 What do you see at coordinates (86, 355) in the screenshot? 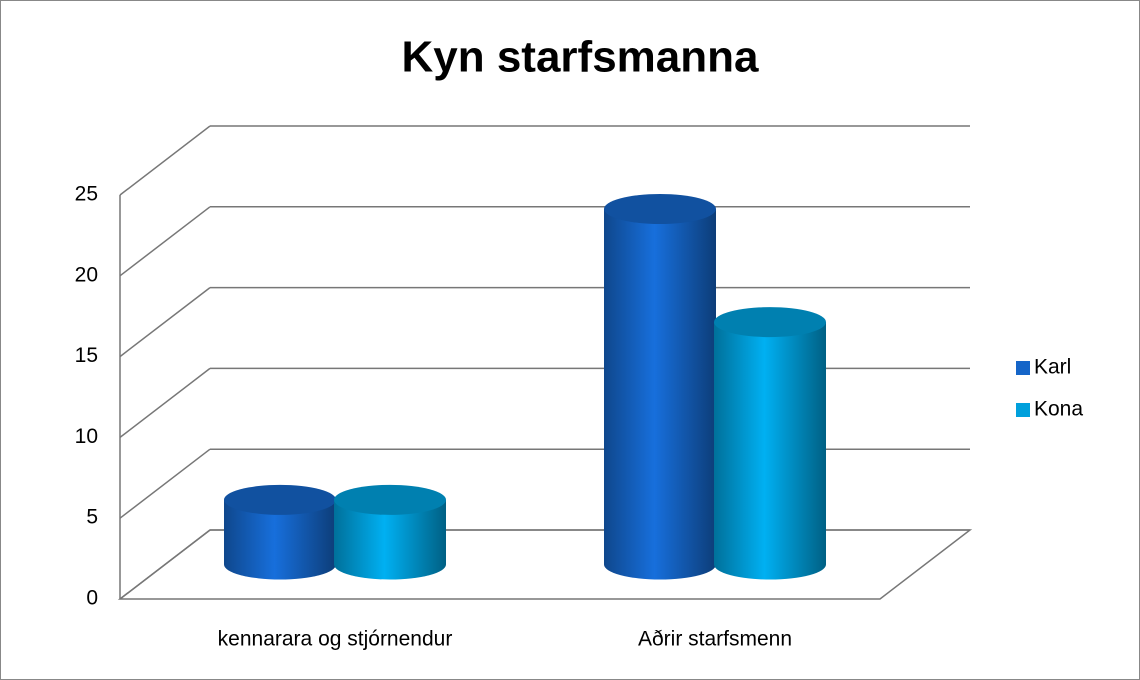
I see `y-tick-label: 15` at bounding box center [86, 355].